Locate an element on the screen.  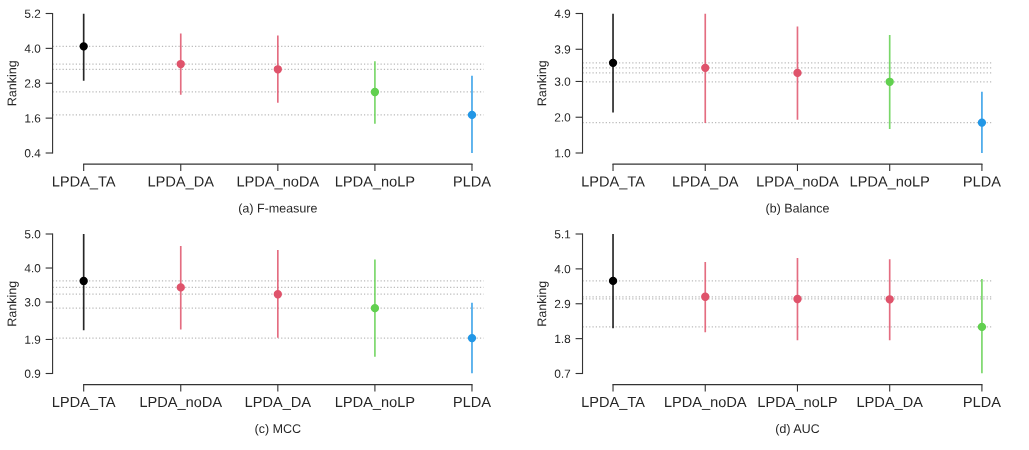
y-tick-label: 5.1 is located at coordinates (562, 234).